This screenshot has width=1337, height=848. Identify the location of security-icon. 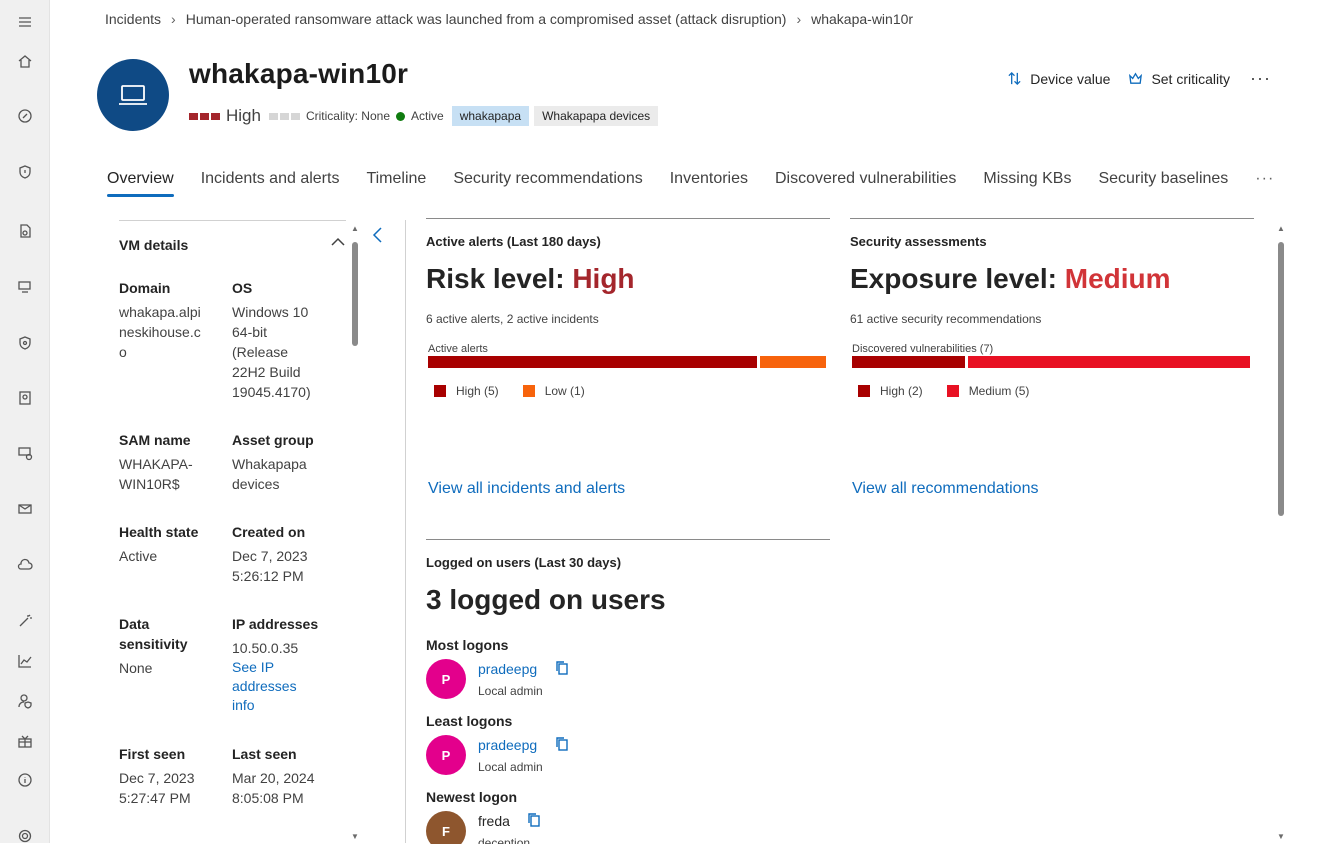
(25, 343).